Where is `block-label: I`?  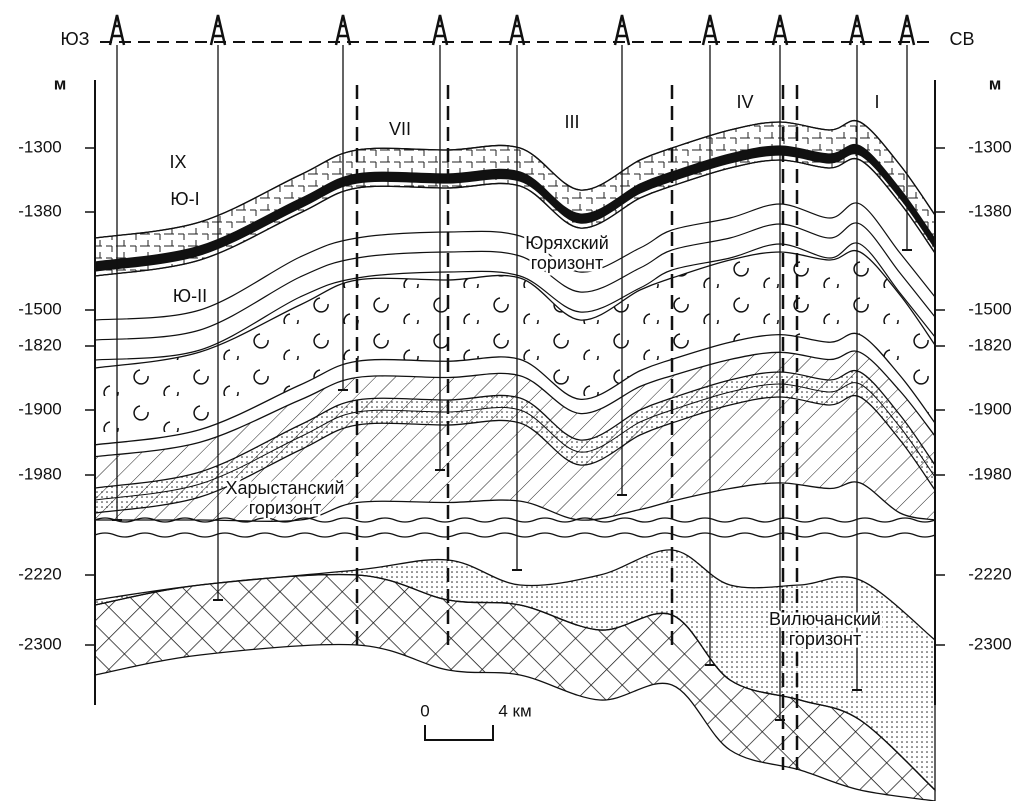
block-label: I is located at coordinates (876, 102).